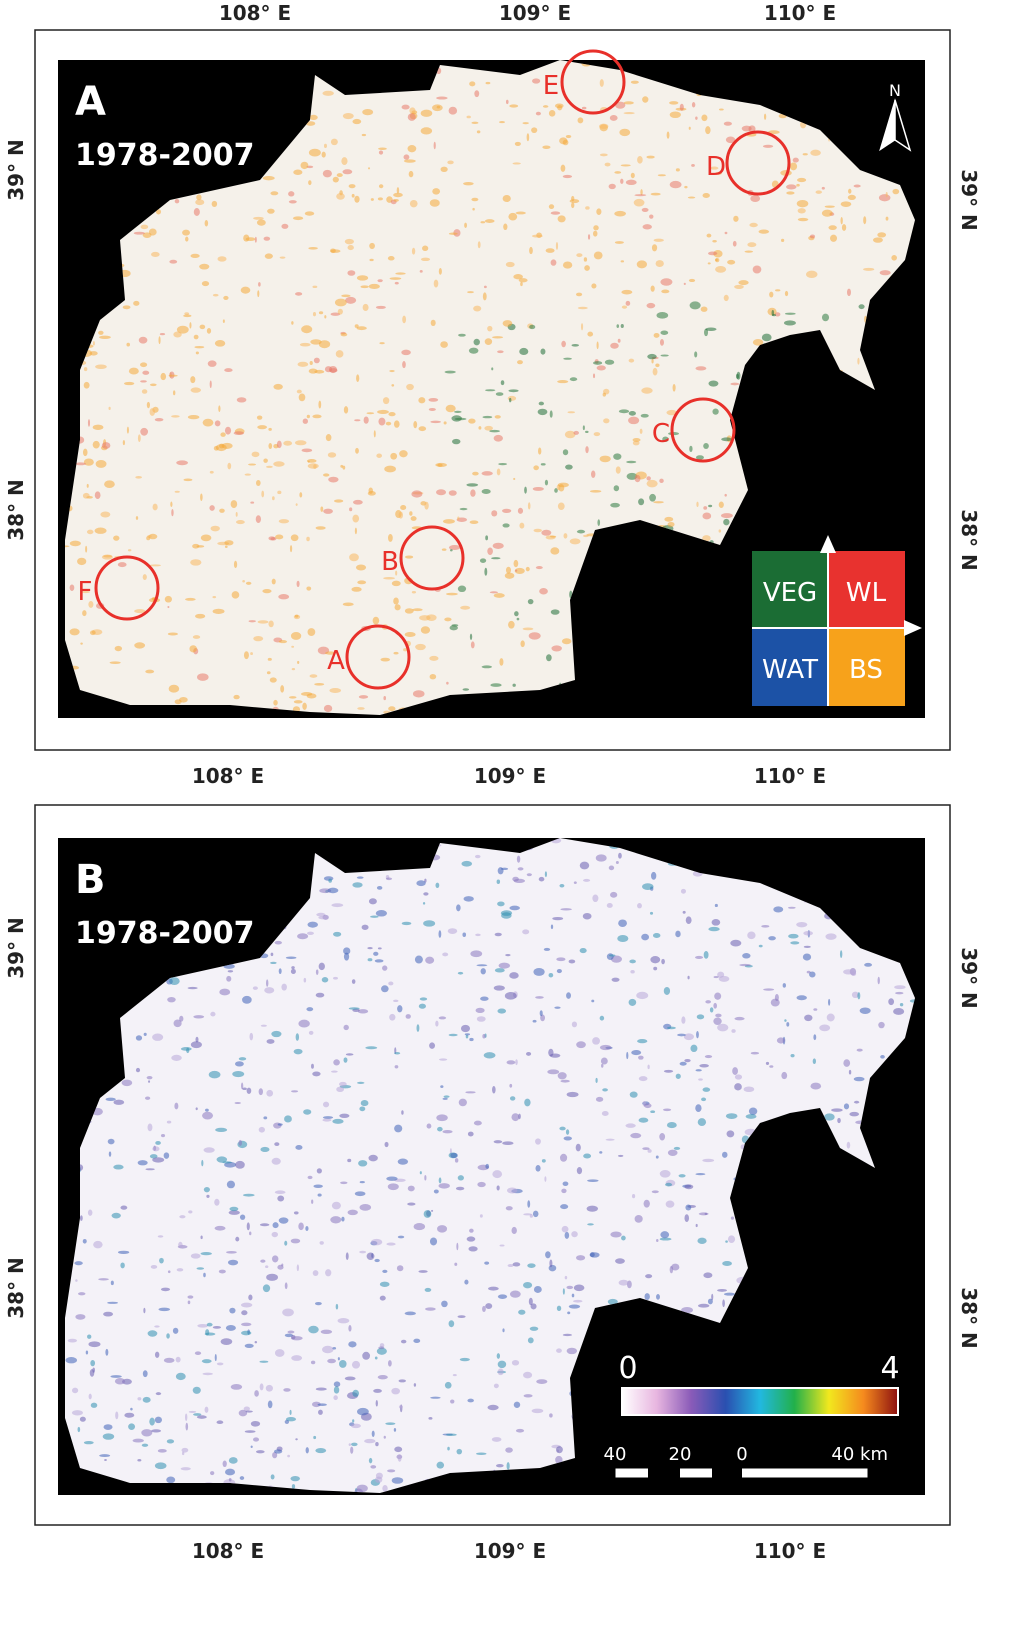  Describe the element at coordinates (889, 1368) in the screenshot. I see `colorbar-max: 4` at that location.